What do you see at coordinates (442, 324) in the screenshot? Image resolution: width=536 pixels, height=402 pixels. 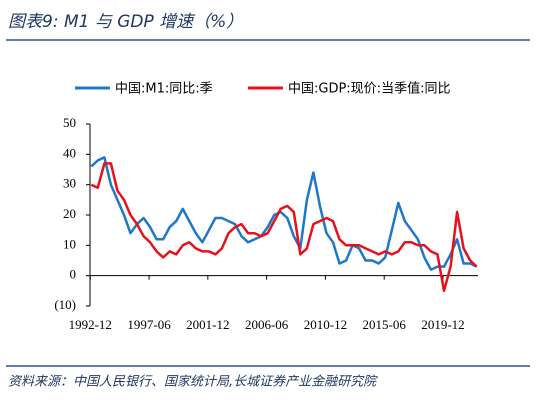 I see `x-tick-label: 2019-12` at bounding box center [442, 324].